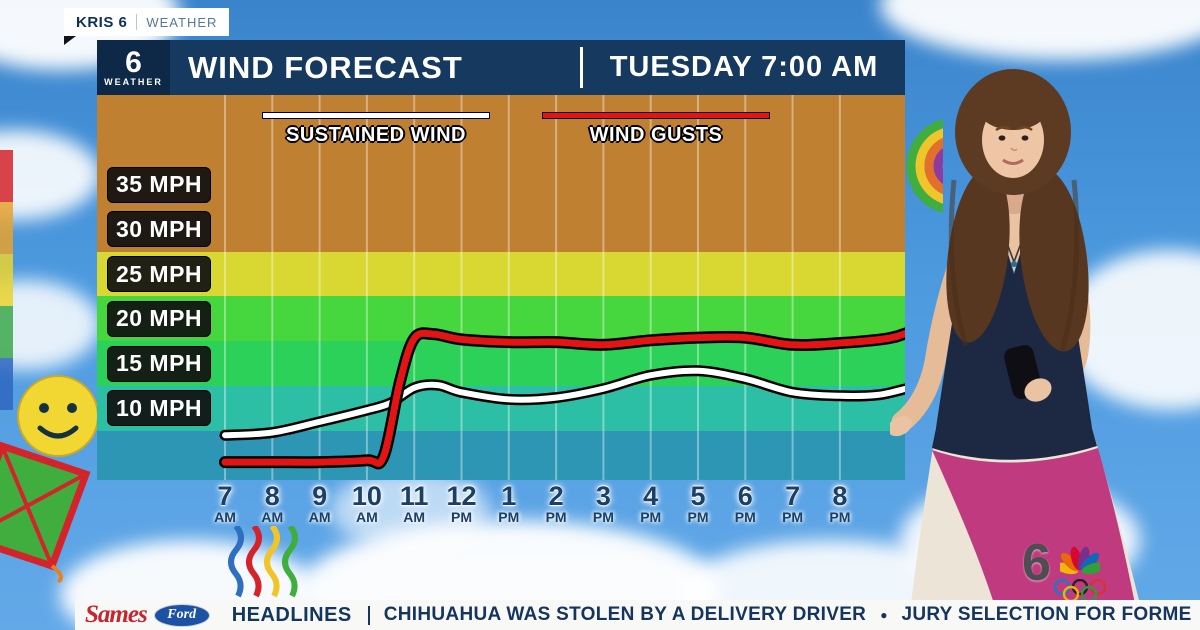 The width and height of the screenshot is (1200, 630). What do you see at coordinates (6, 280) in the screenshot?
I see `ribbon-stripes-icon` at bounding box center [6, 280].